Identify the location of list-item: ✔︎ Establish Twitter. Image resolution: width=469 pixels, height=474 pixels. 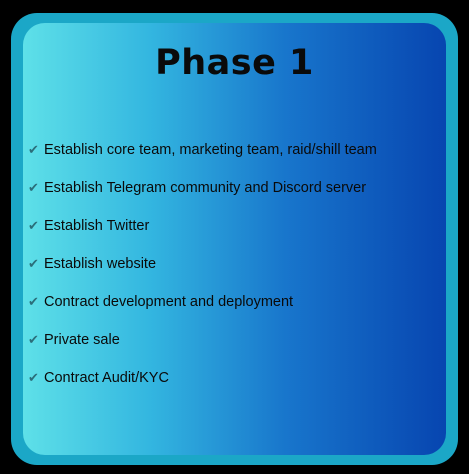
(202, 226).